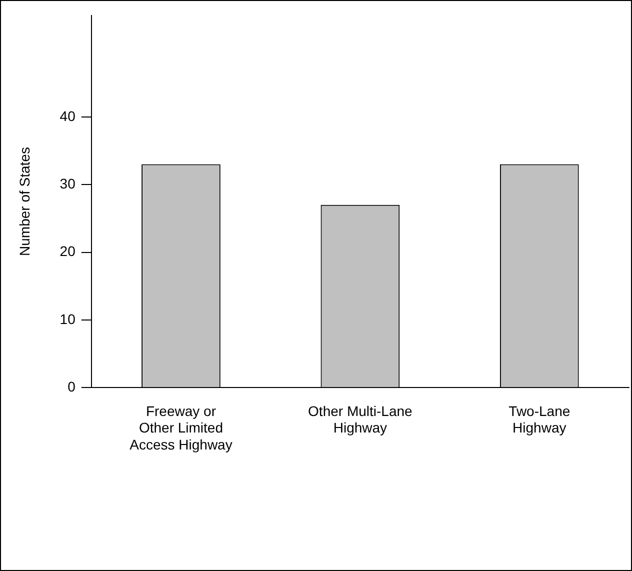  What do you see at coordinates (68, 318) in the screenshot?
I see `y-tick-label: 10` at bounding box center [68, 318].